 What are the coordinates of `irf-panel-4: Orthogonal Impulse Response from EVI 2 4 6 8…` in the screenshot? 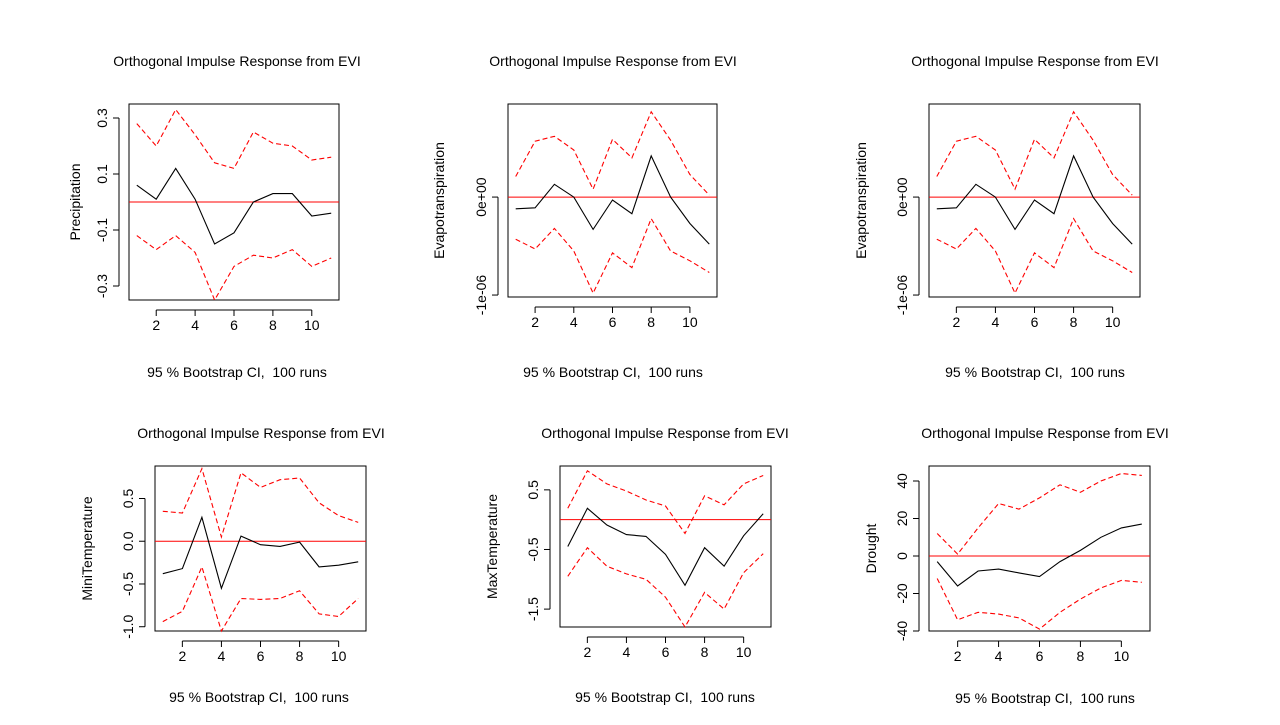 It's located at (232, 565).